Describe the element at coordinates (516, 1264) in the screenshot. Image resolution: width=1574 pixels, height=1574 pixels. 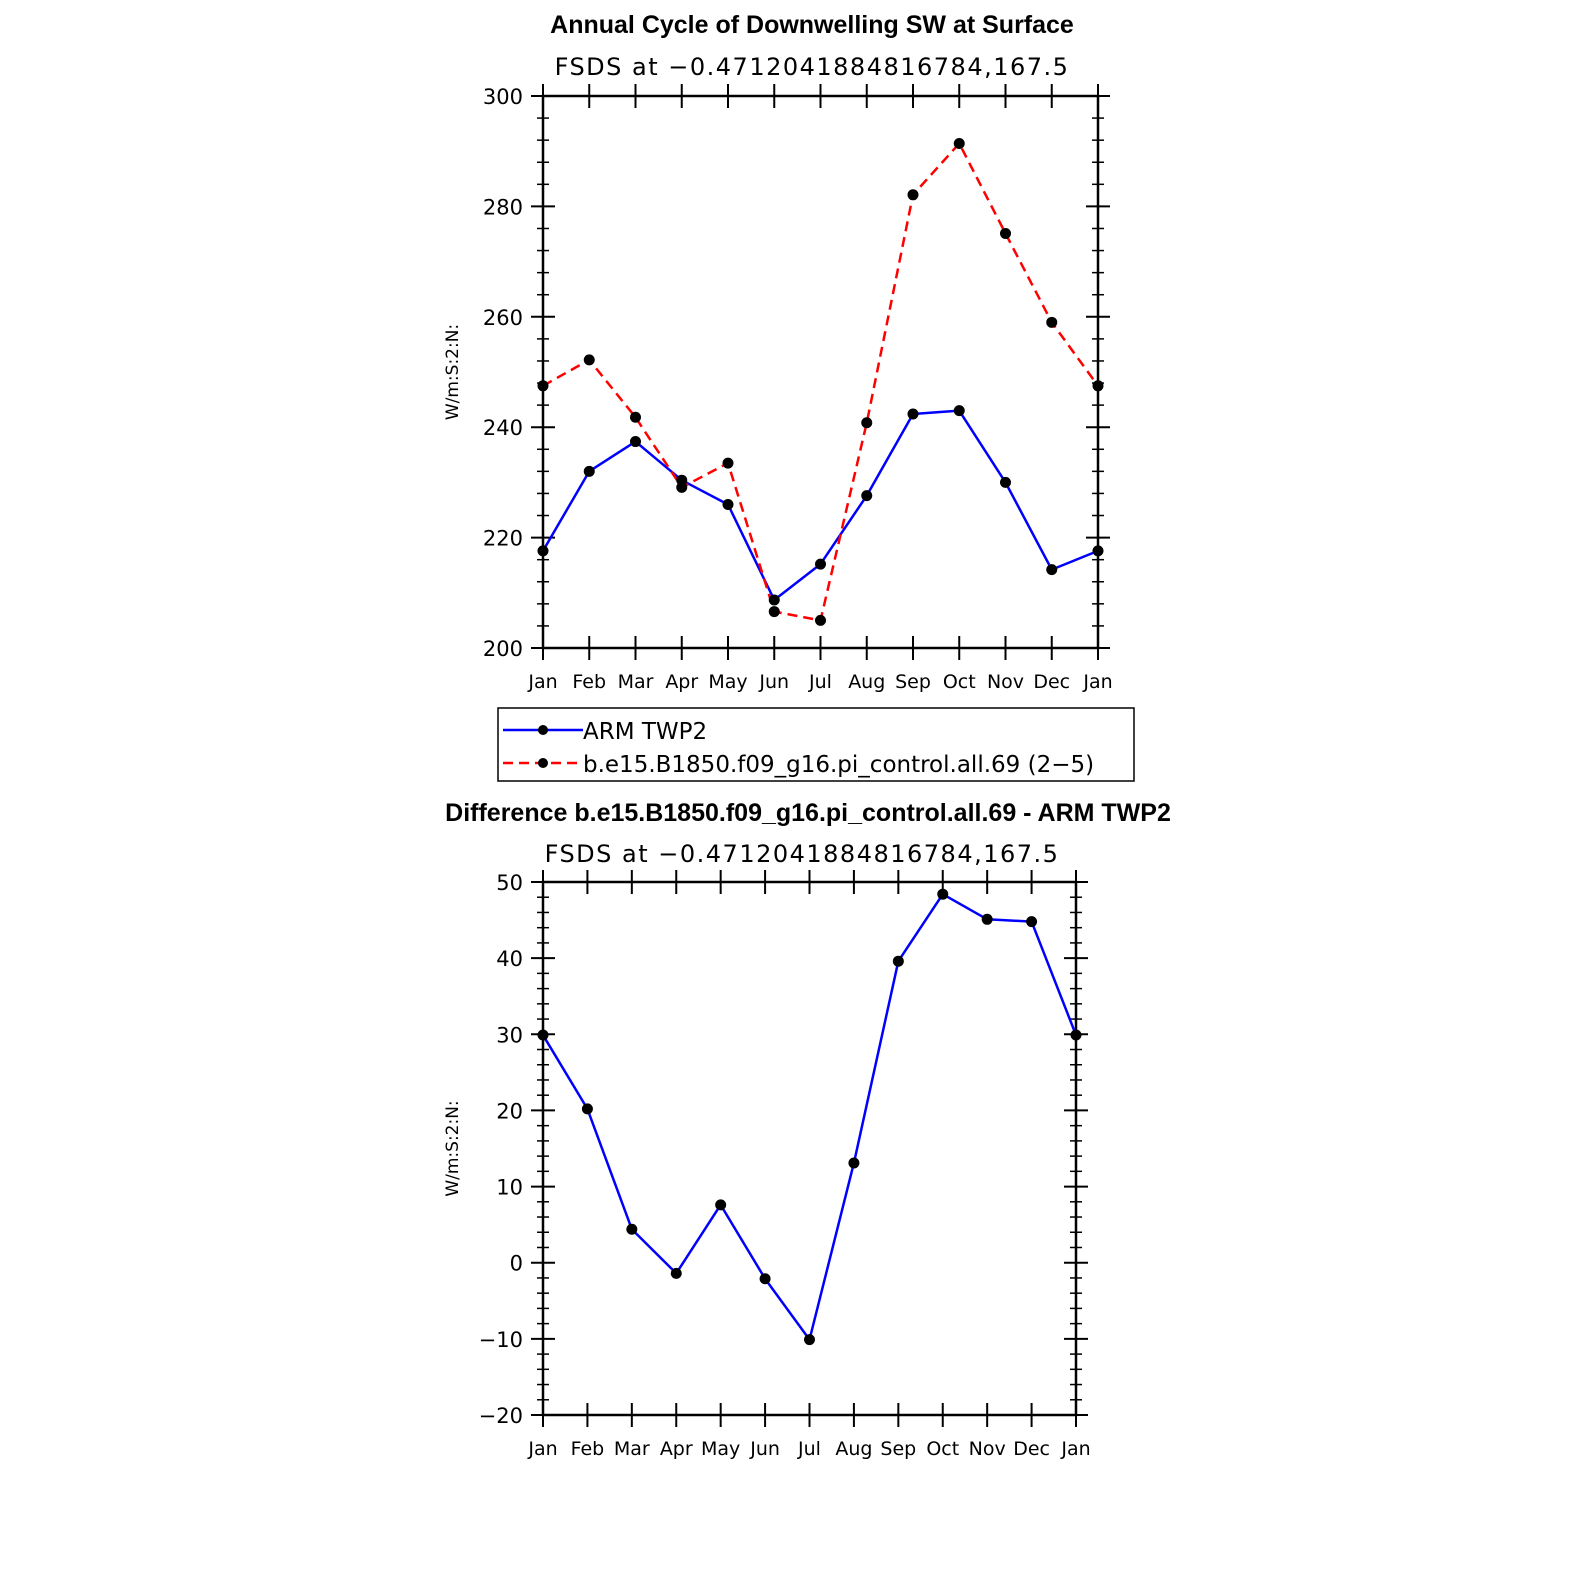
I see `y-tick-label: 0` at that location.